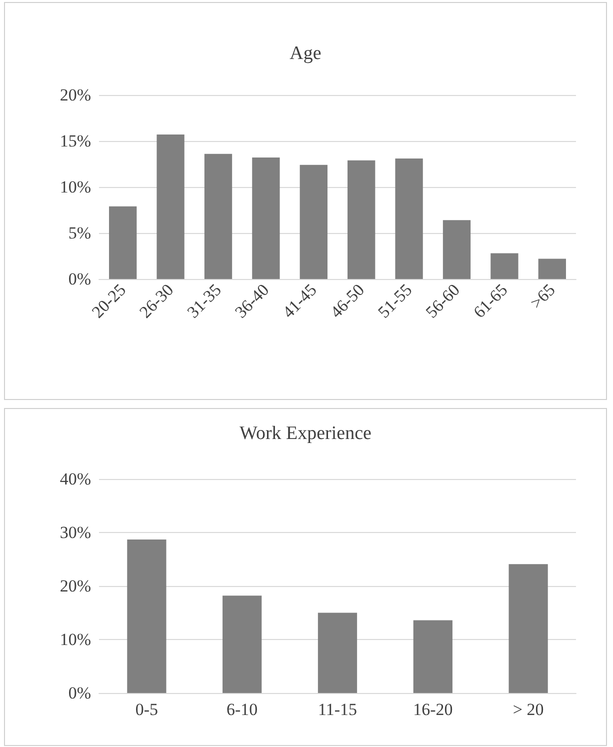  What do you see at coordinates (528, 709) in the screenshot?
I see `x-tick-label: > 20` at bounding box center [528, 709].